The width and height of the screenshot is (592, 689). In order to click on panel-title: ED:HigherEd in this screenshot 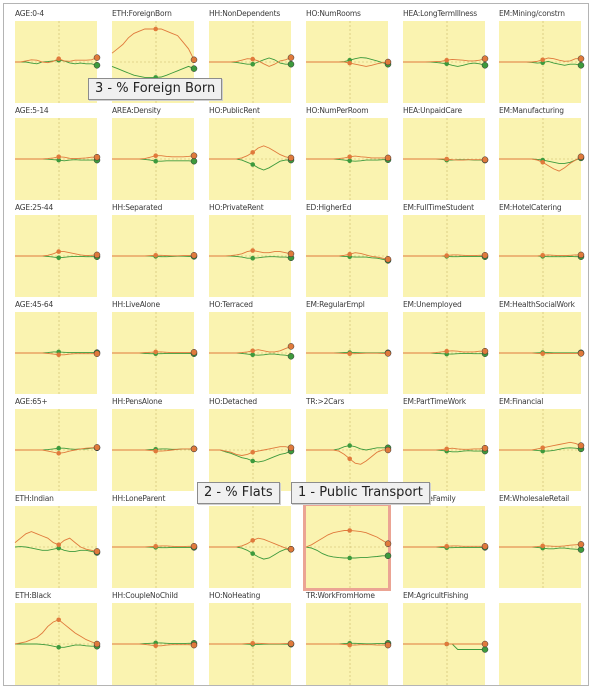, I will do `click(329, 207)`.